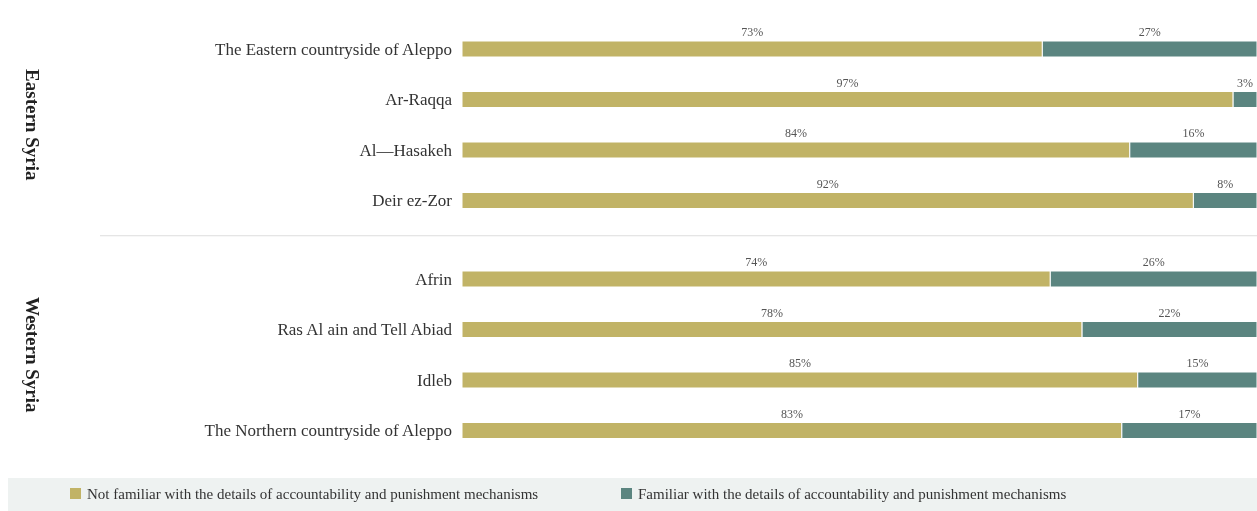  I want to click on legend-label: Familiar with the details of accountability and punishment mechanisms, so click(852, 494).